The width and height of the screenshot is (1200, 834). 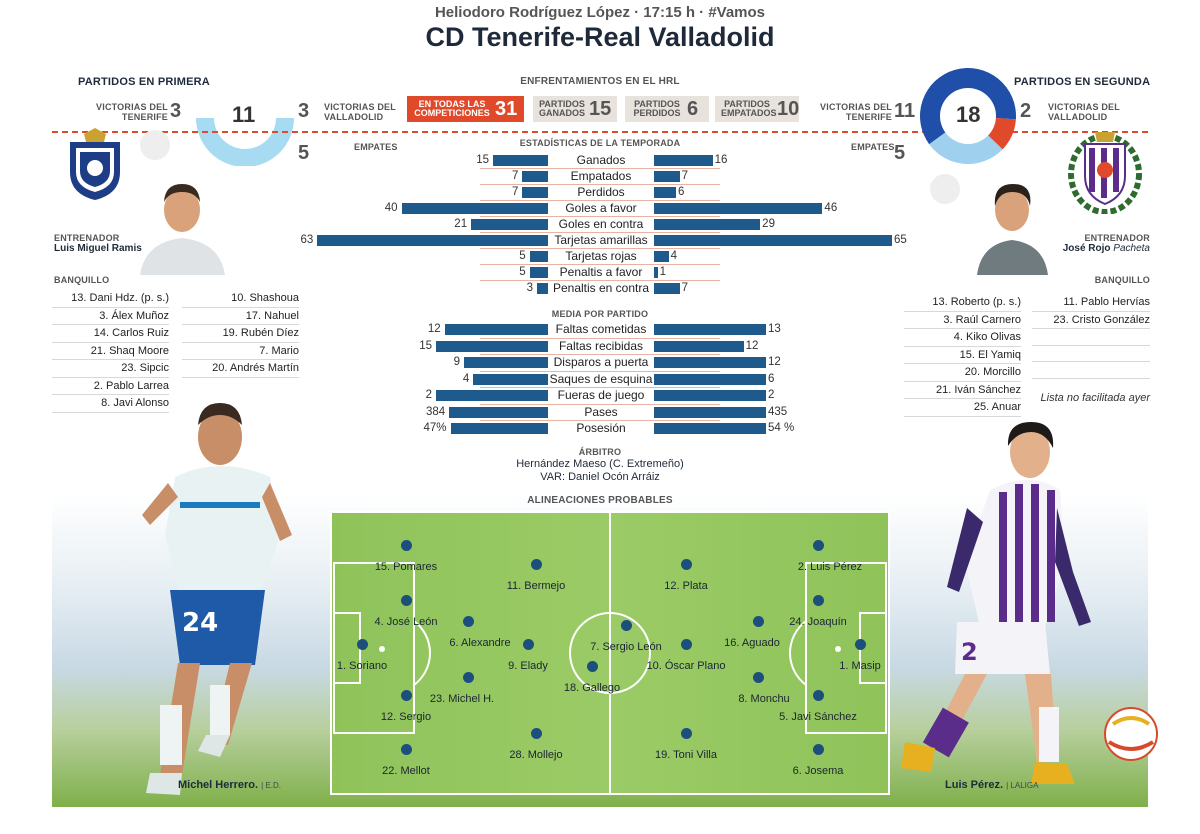 I want to click on stat-left-value: 384, so click(x=435, y=411).